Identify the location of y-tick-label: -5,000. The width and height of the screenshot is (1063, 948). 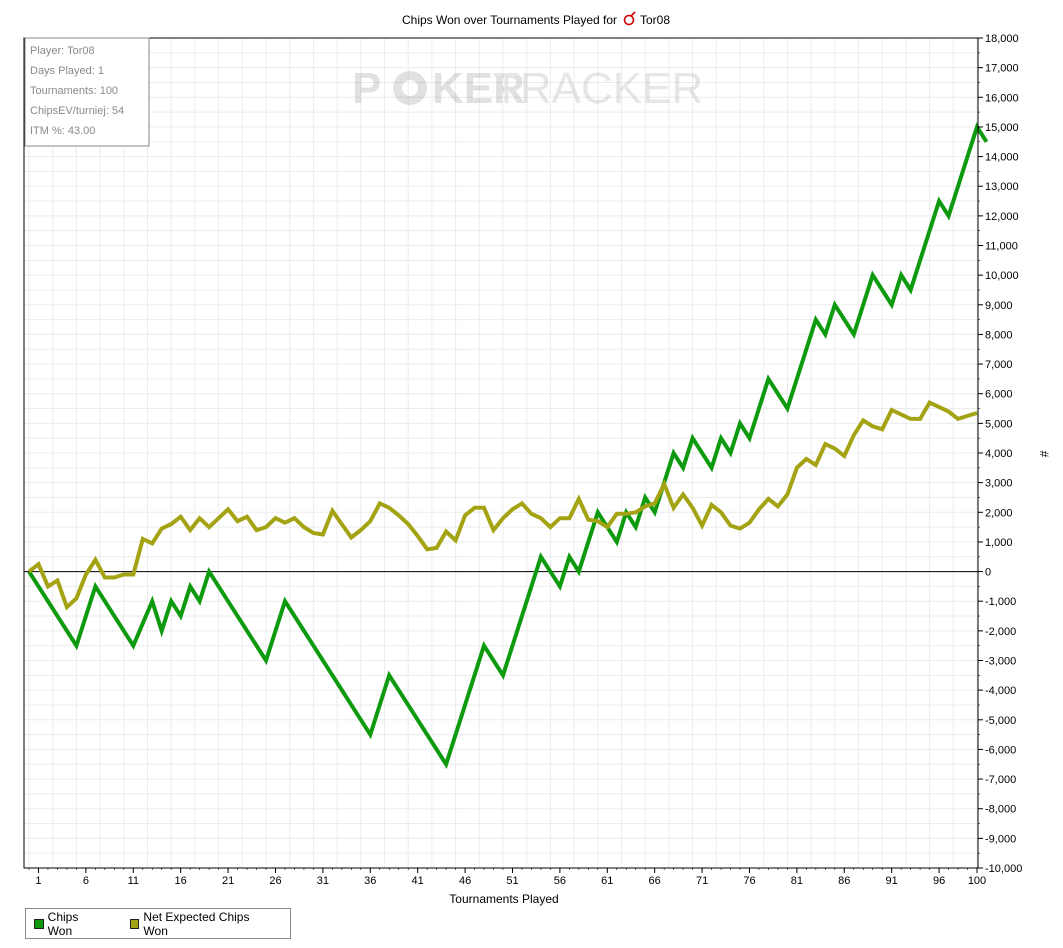
(1000, 721).